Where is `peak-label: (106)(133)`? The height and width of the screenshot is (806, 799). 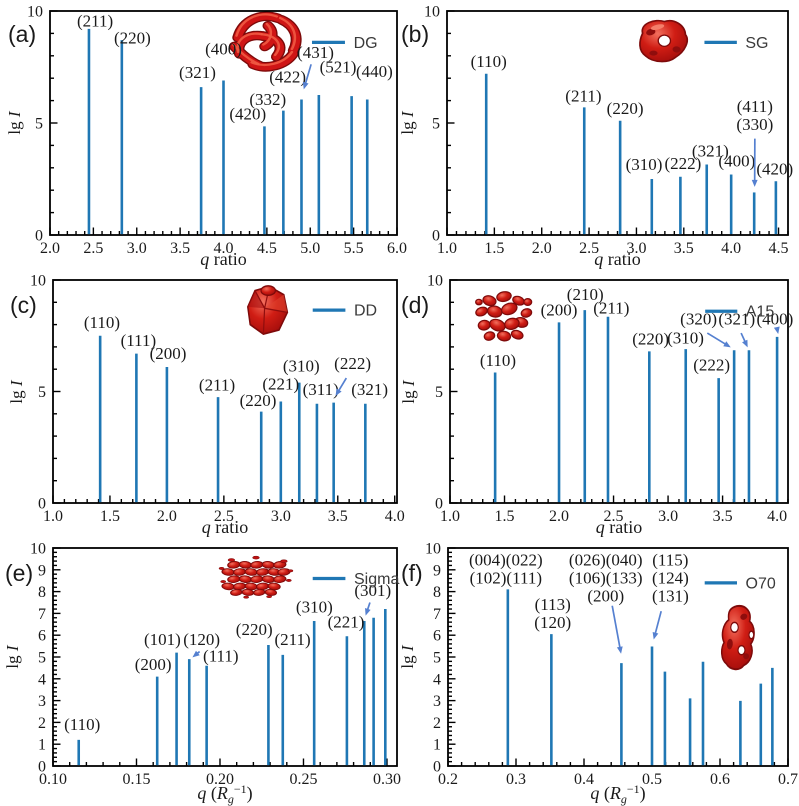 peak-label: (106)(133) is located at coordinates (606, 577).